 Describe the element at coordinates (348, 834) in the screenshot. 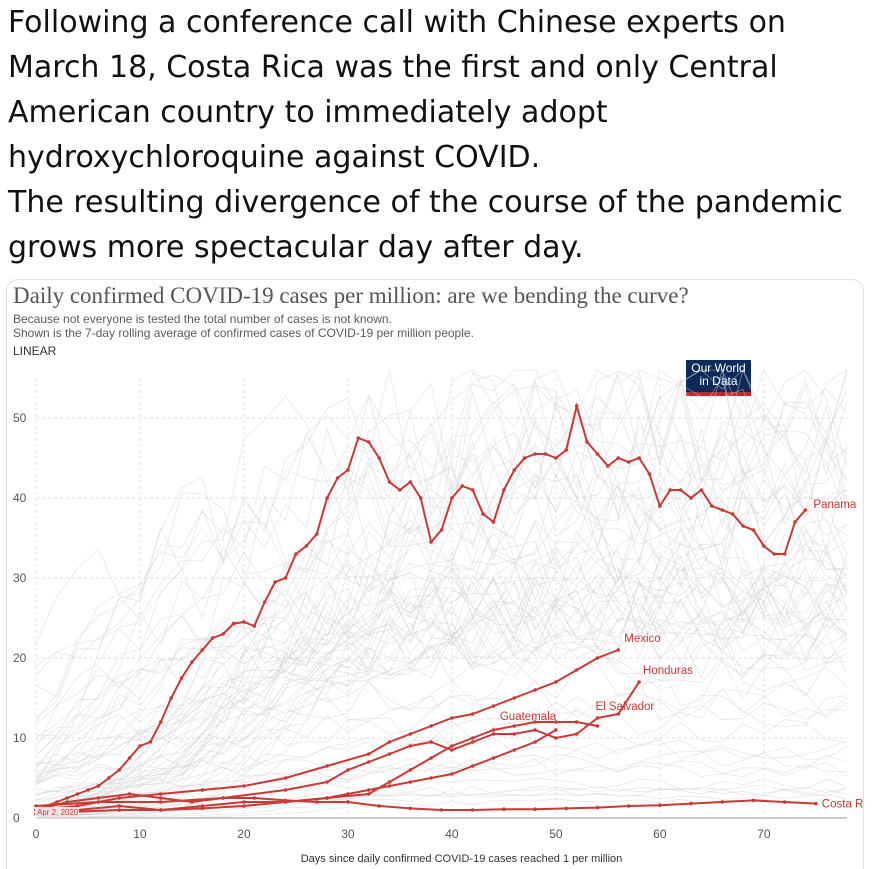

I see `x-tick-label: 30` at that location.